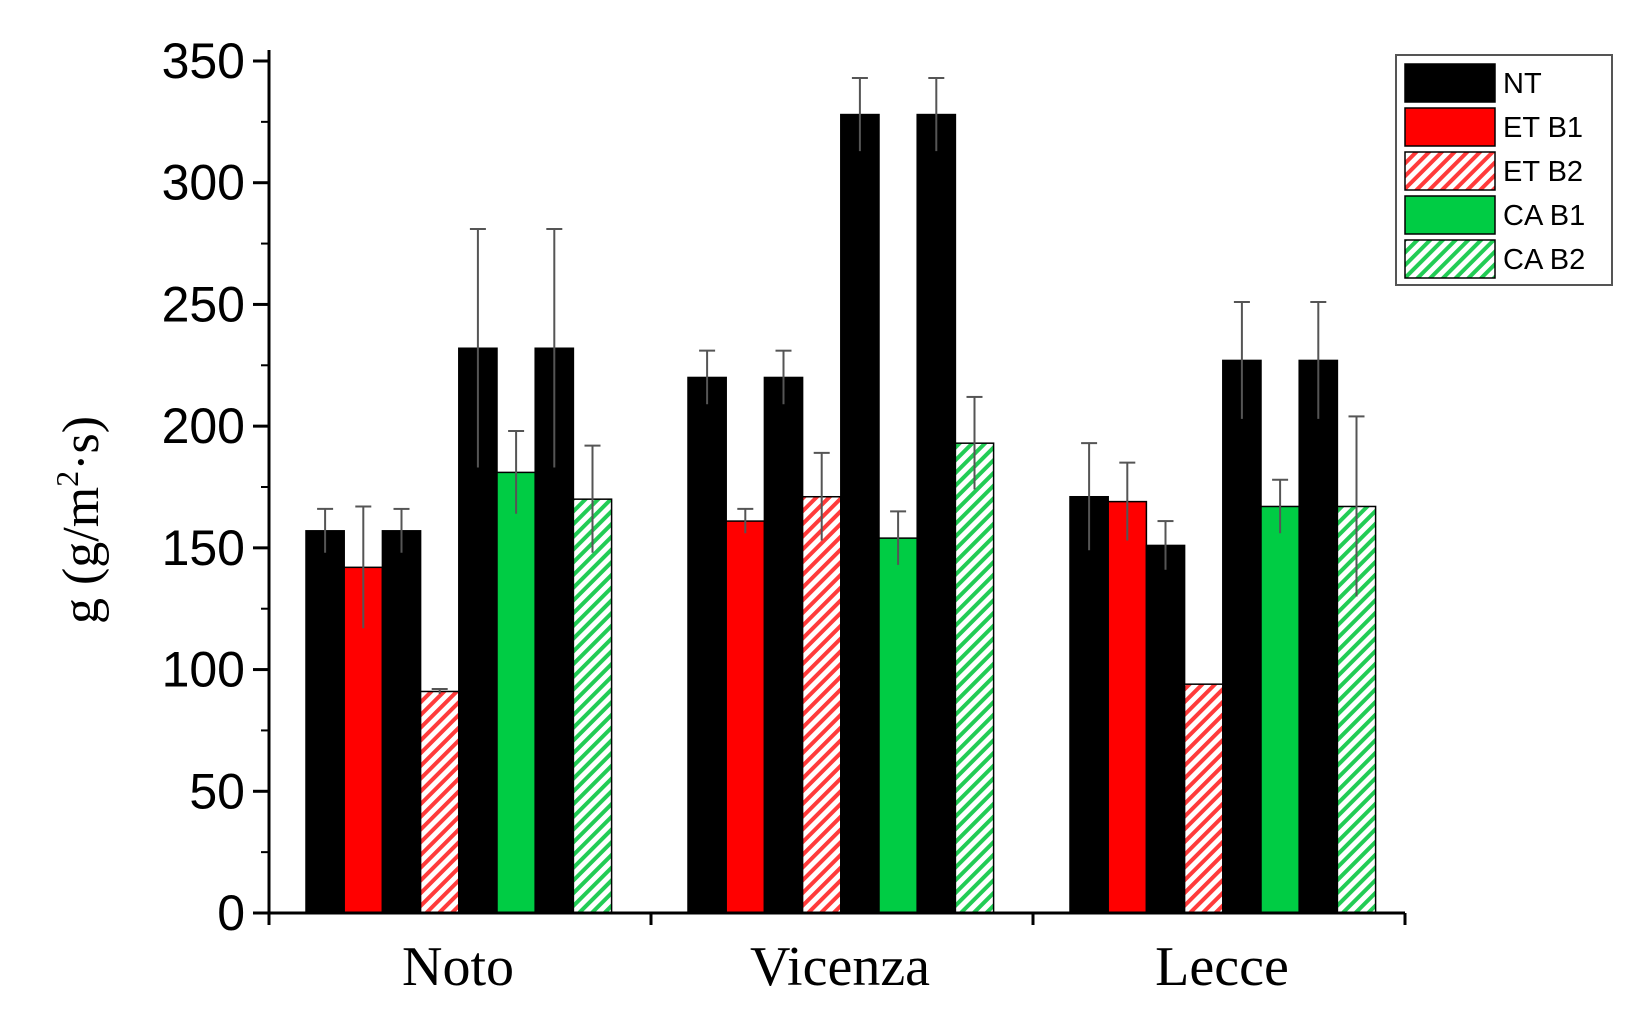 The height and width of the screenshot is (1026, 1641). What do you see at coordinates (1280, 709) in the screenshot?
I see `bar-lecce-ca-b1` at bounding box center [1280, 709].